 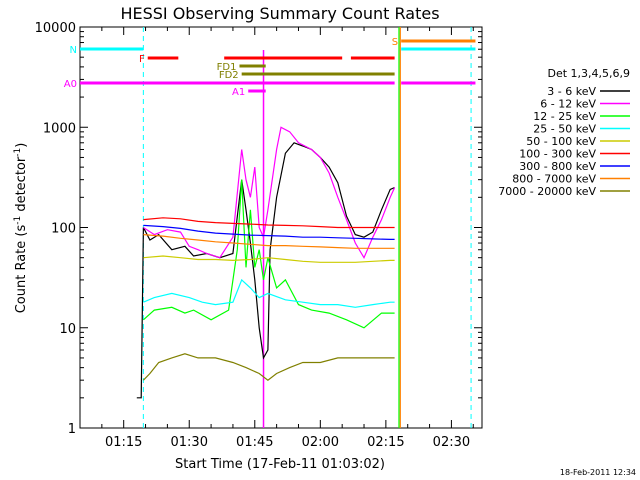 What do you see at coordinates (142, 59) in the screenshot?
I see `flag-label-f: F` at bounding box center [142, 59].